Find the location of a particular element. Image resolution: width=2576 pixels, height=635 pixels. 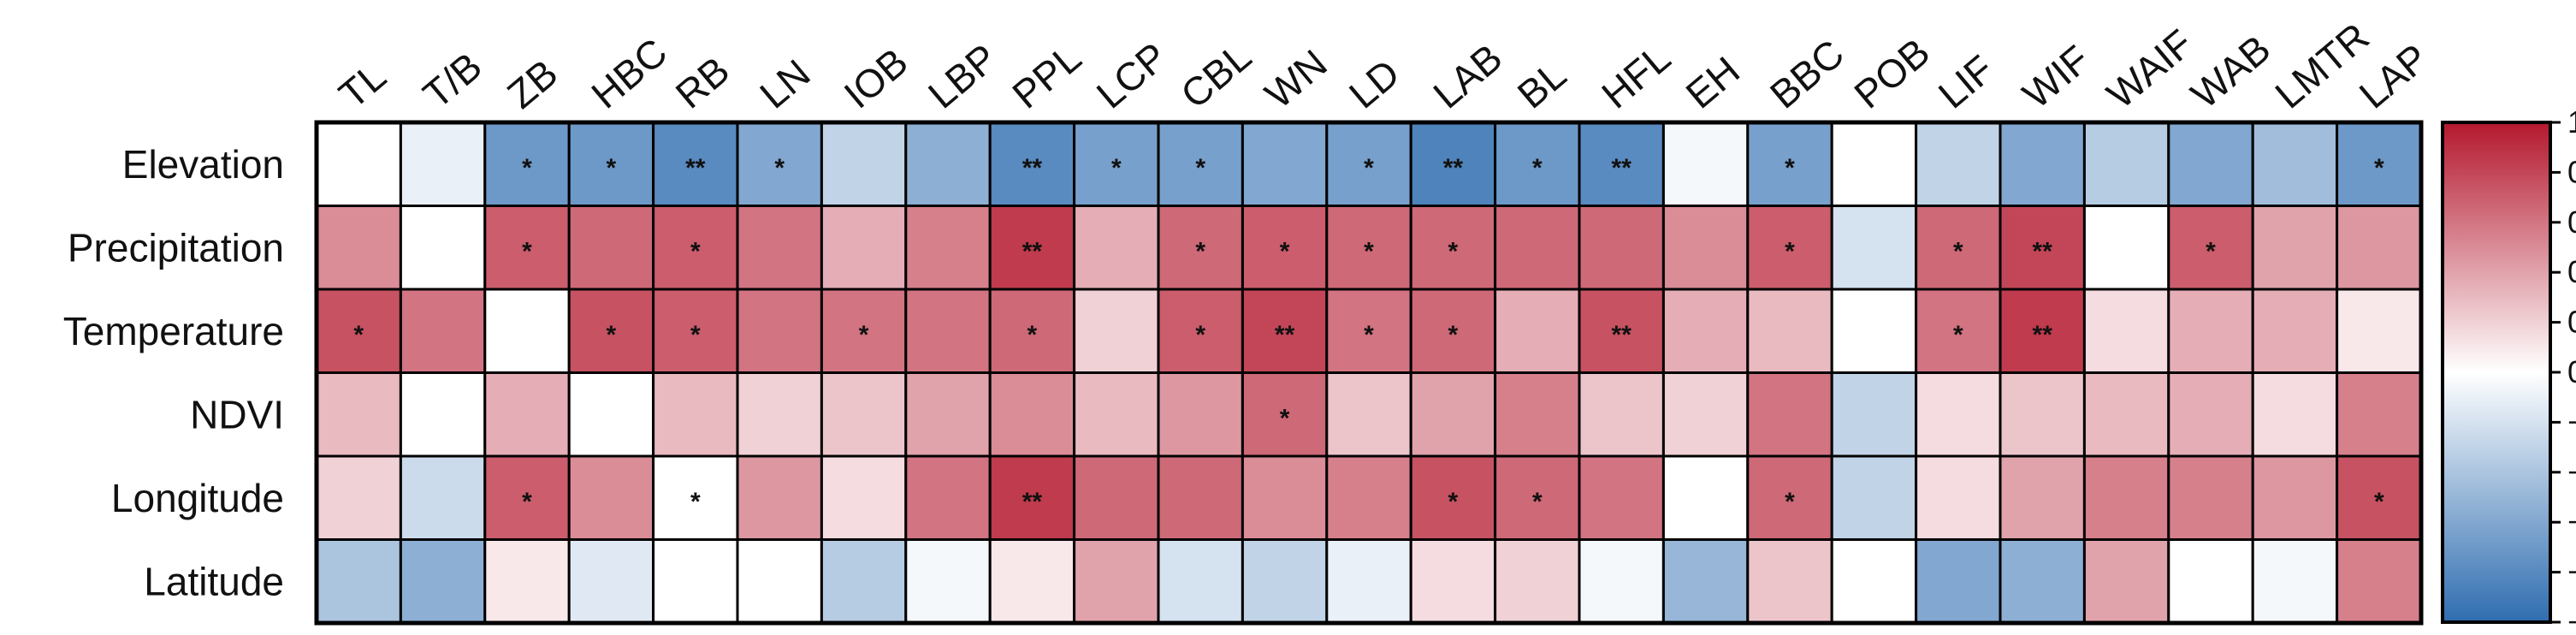

cell-temperature-ln is located at coordinates (779, 331).